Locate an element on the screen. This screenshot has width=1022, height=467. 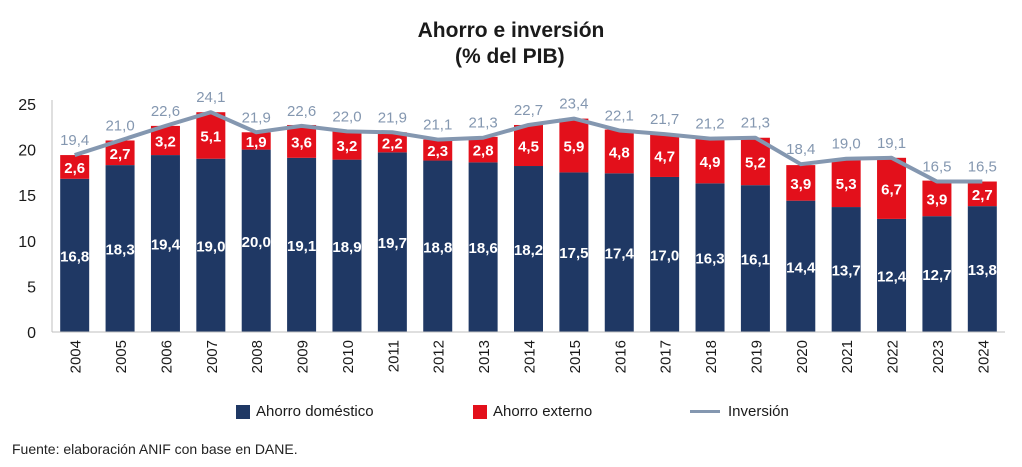
data-label-domestic: 19,0 is located at coordinates (210, 246).